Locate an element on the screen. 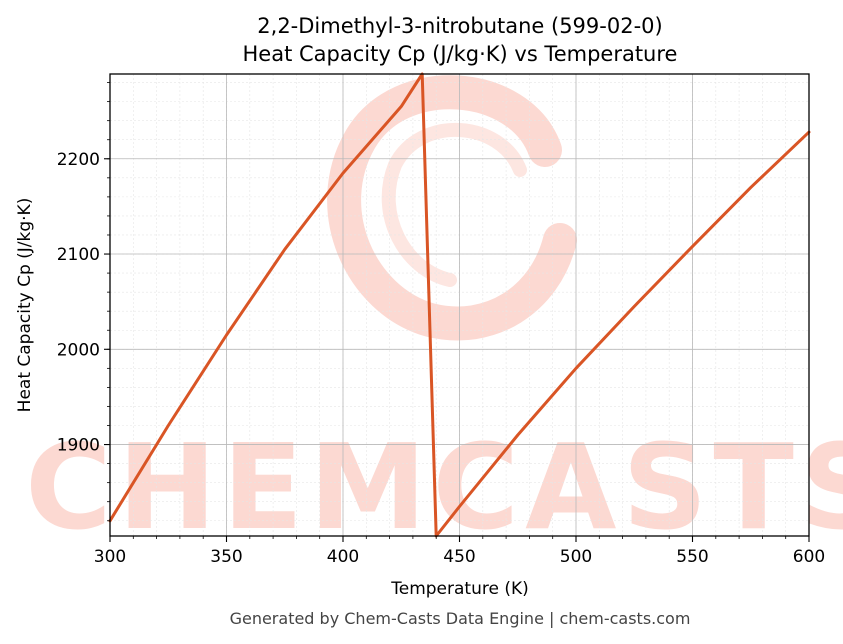 This screenshot has height=644, width=843. x-axis-label: Temperature (K) is located at coordinates (459, 589).